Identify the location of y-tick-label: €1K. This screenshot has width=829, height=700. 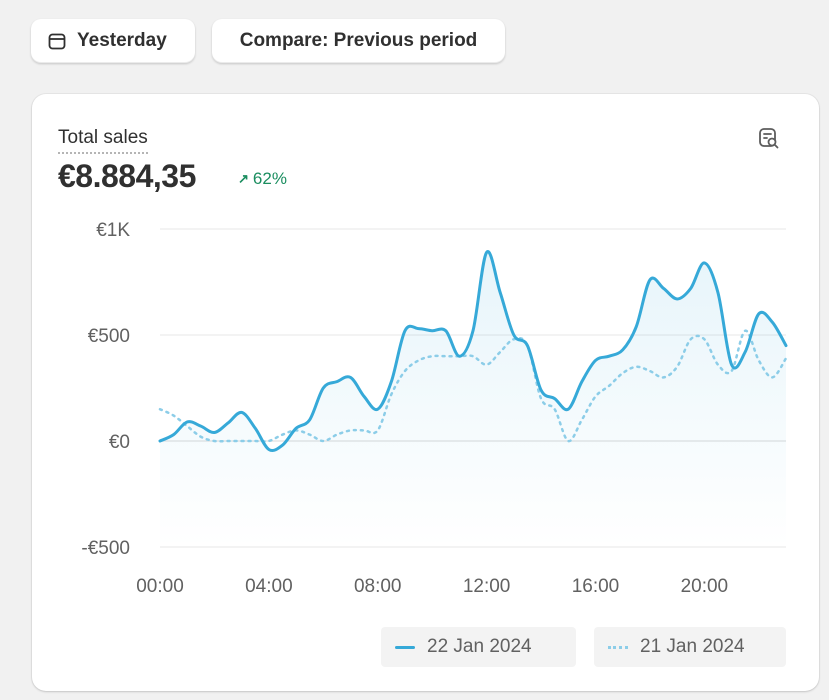
(113, 230).